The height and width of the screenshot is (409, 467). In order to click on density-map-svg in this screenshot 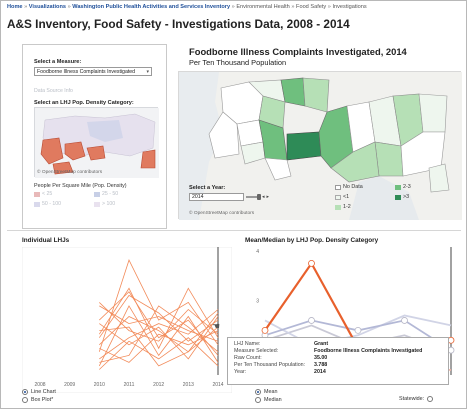, I will do `click(97, 143)`.